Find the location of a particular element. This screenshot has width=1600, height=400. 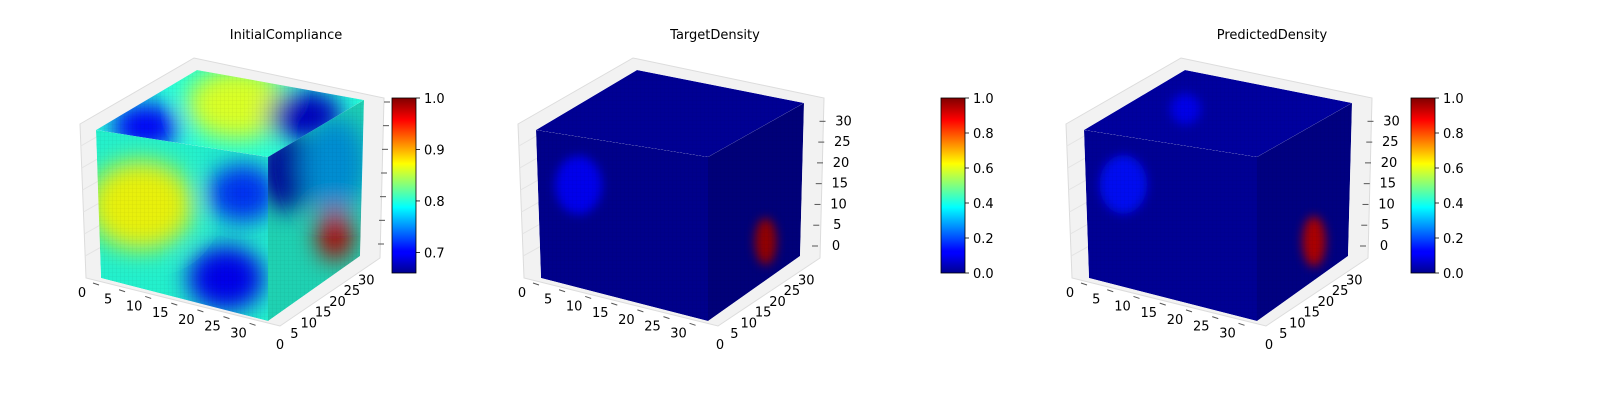

colorbar-tick-label: 1.0 is located at coordinates (1453, 99).